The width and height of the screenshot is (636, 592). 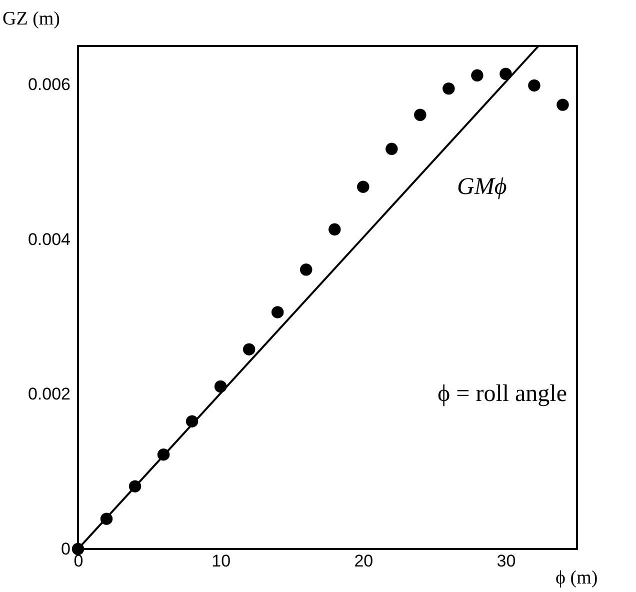 What do you see at coordinates (49, 239) in the screenshot?
I see `y-tick-label: 0.004` at bounding box center [49, 239].